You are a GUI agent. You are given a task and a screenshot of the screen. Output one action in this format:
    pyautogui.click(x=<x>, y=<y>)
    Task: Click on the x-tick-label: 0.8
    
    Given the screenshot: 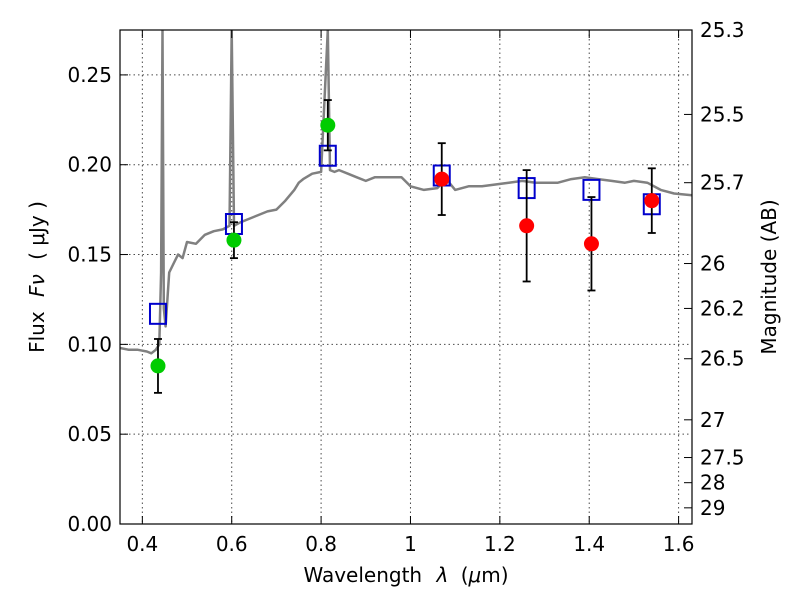 What is the action you would take?
    pyautogui.click(x=321, y=544)
    